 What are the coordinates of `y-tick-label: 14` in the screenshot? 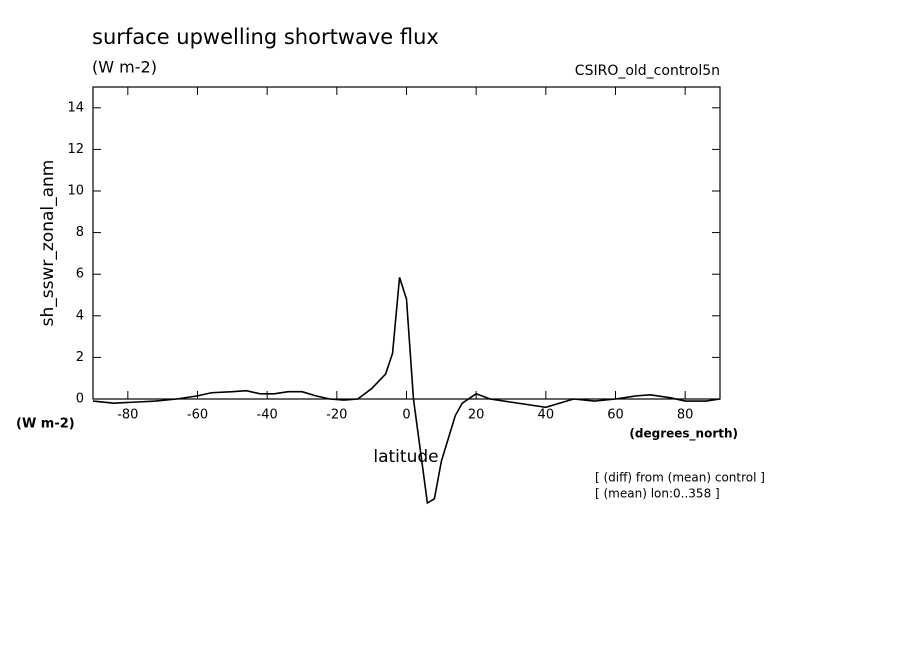 It's located at (75, 107).